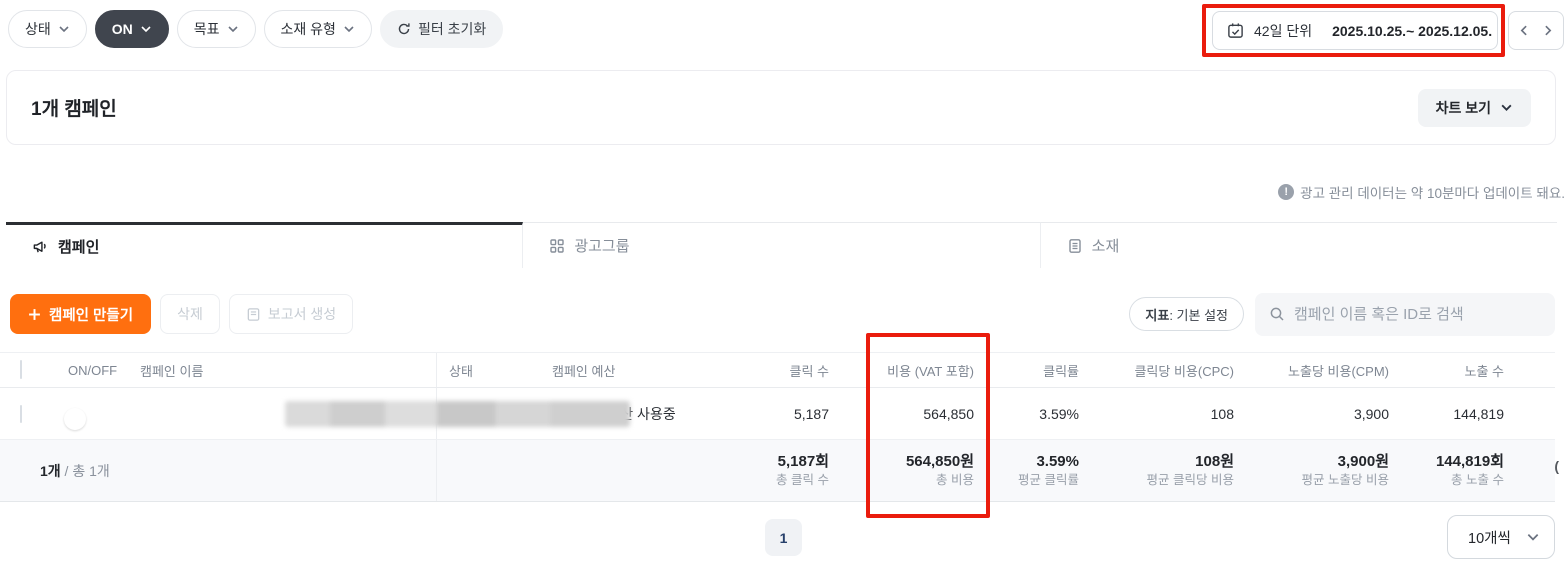 The width and height of the screenshot is (1567, 561). What do you see at coordinates (1412, 30) in the screenshot?
I see `date-range-value: 2025.10.25.~ 2025.12.05.` at bounding box center [1412, 30].